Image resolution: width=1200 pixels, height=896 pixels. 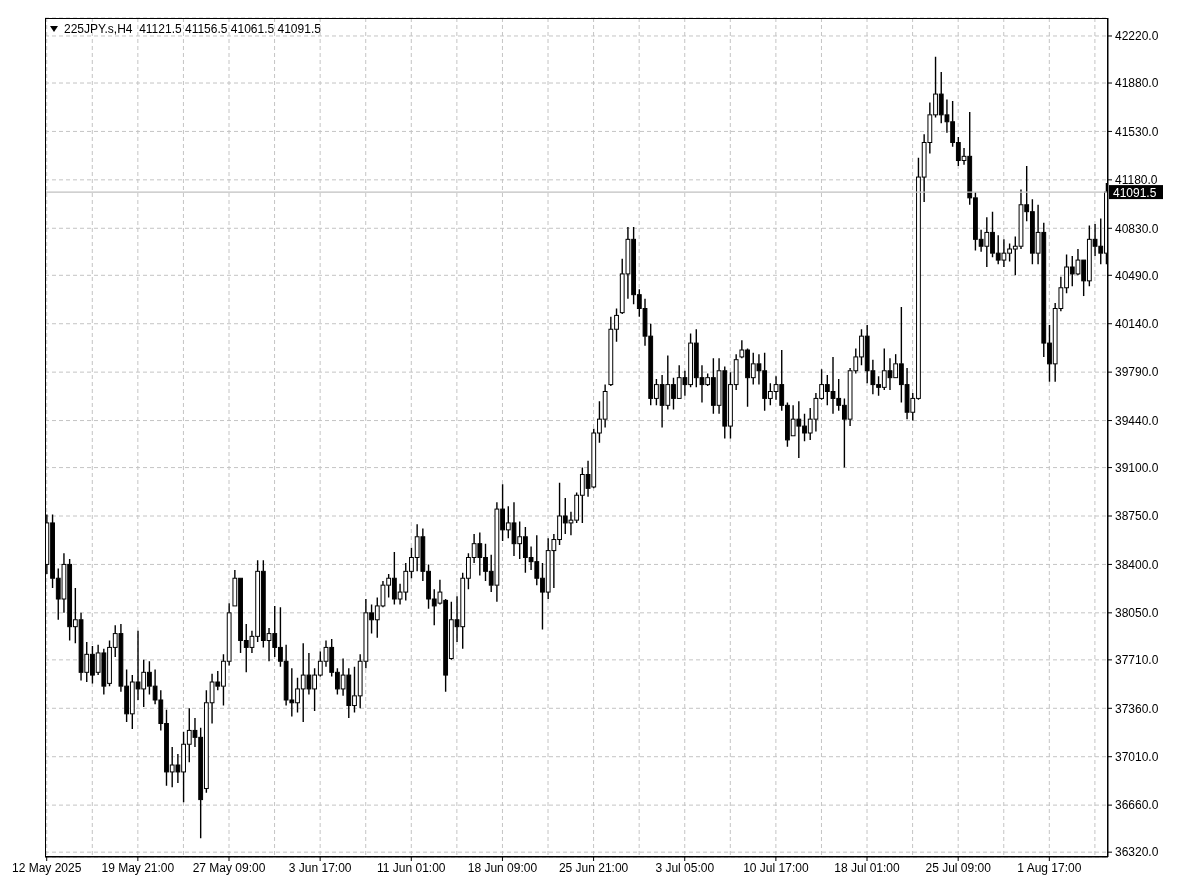 I want to click on y-tick-label: 39440.0, so click(x=1137, y=420).